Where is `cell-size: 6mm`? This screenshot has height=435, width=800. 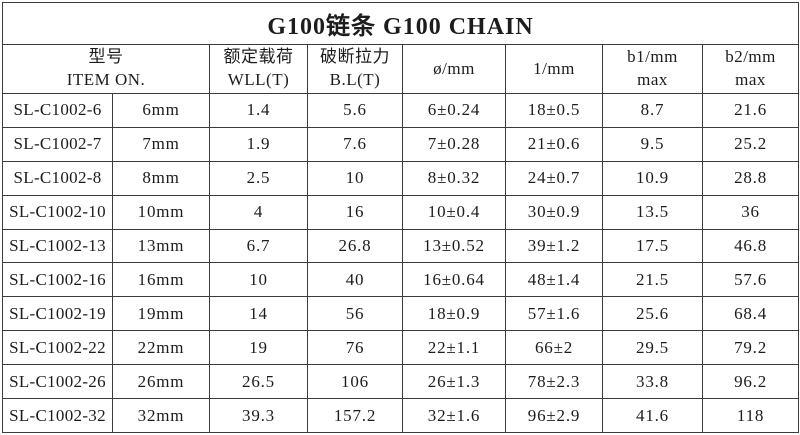 cell-size: 6mm is located at coordinates (161, 110).